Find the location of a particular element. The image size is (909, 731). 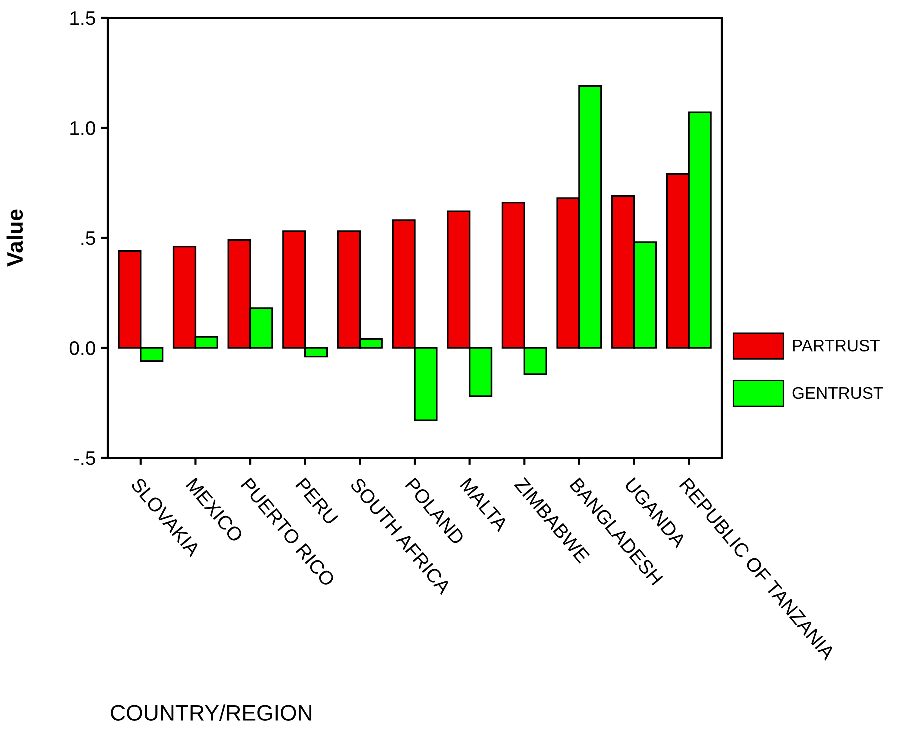

y-tick-label: .5 is located at coordinates (89, 239).